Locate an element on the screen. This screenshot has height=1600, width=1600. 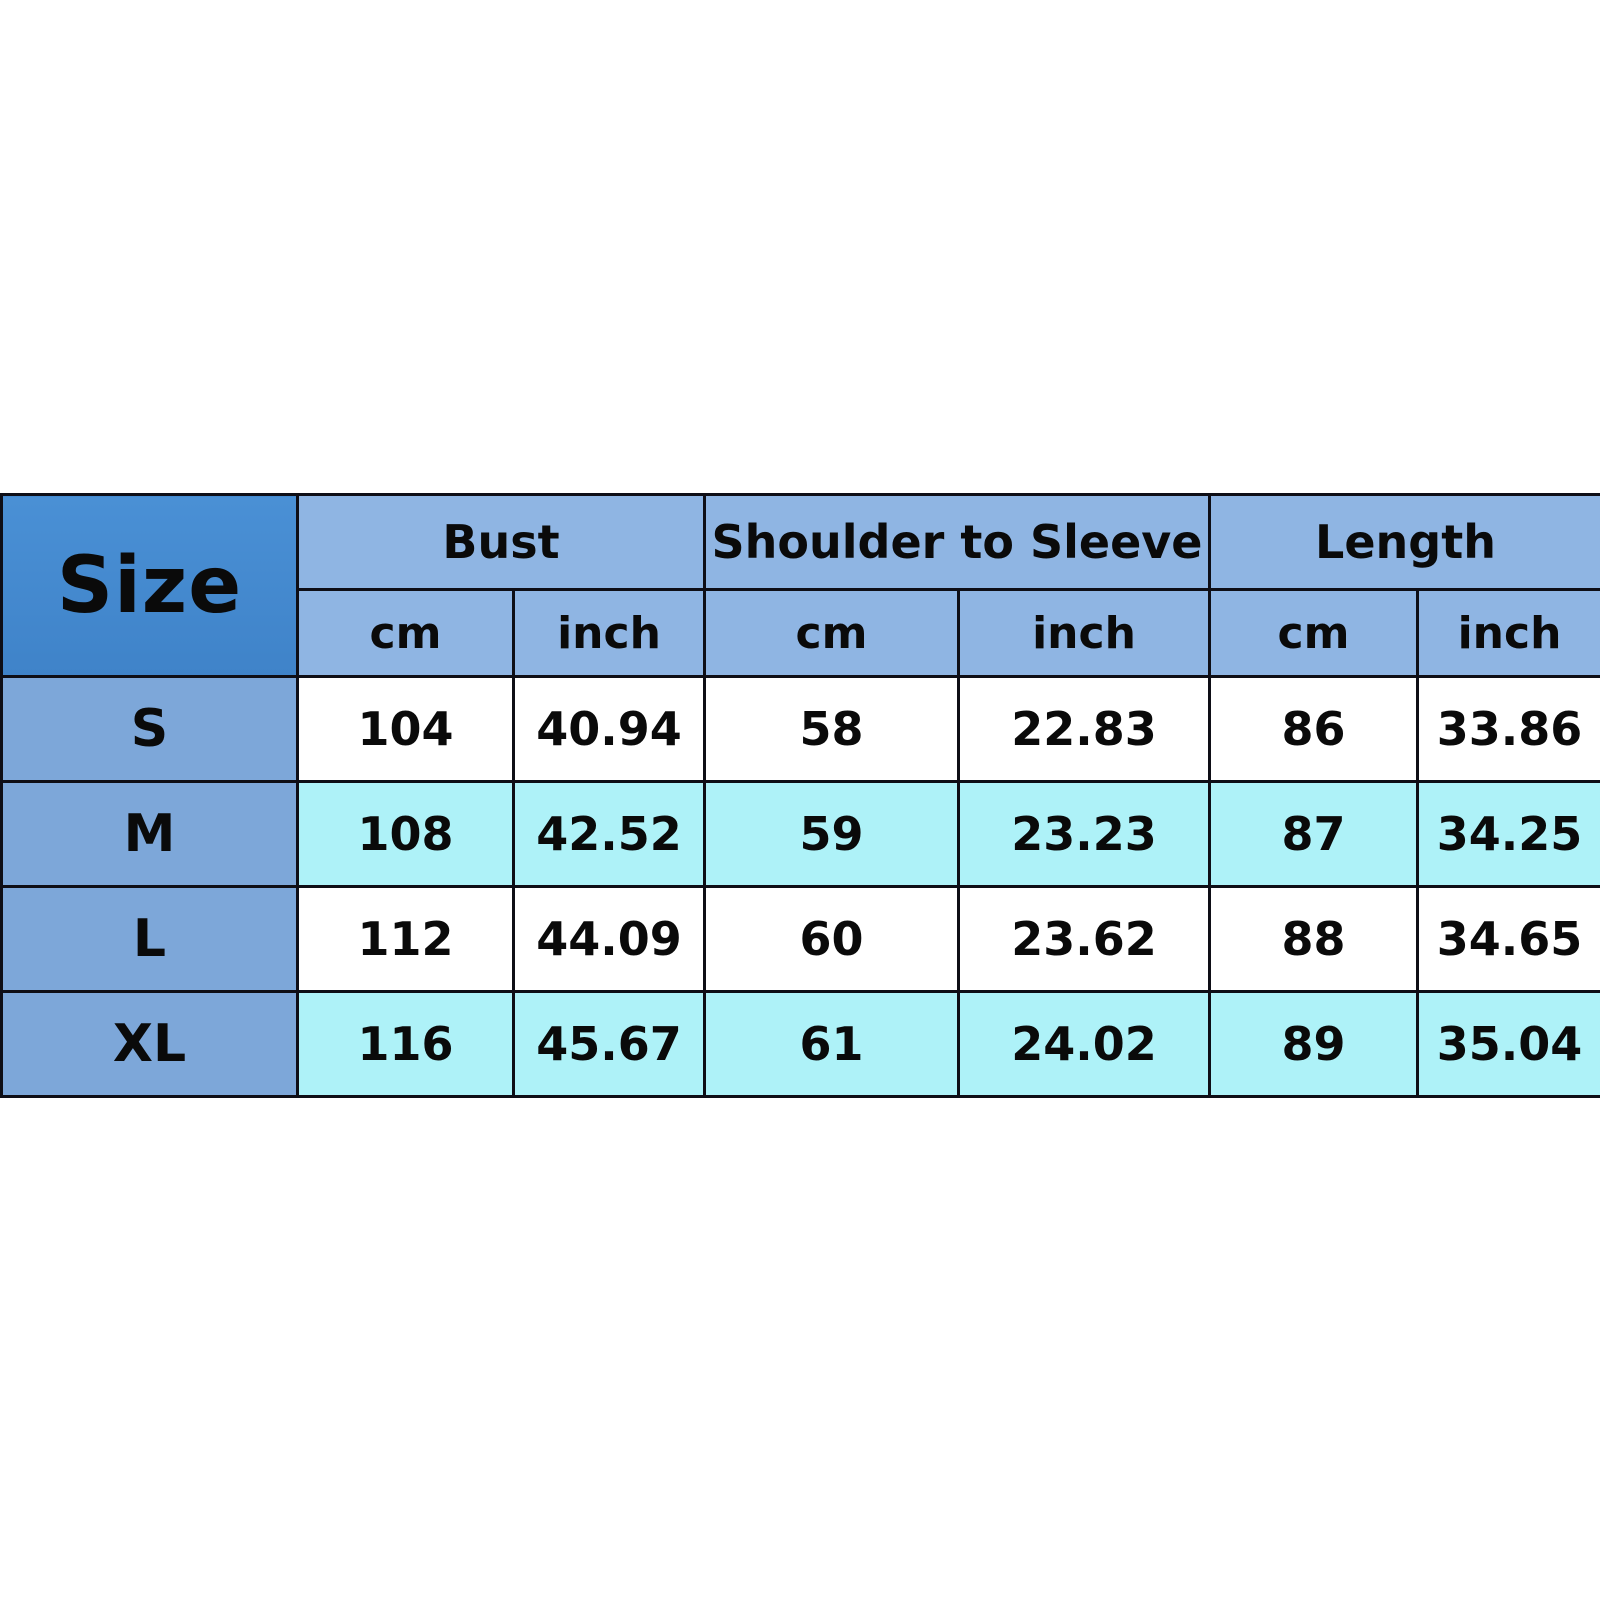
size-cell-m: M is located at coordinates (149, 834).